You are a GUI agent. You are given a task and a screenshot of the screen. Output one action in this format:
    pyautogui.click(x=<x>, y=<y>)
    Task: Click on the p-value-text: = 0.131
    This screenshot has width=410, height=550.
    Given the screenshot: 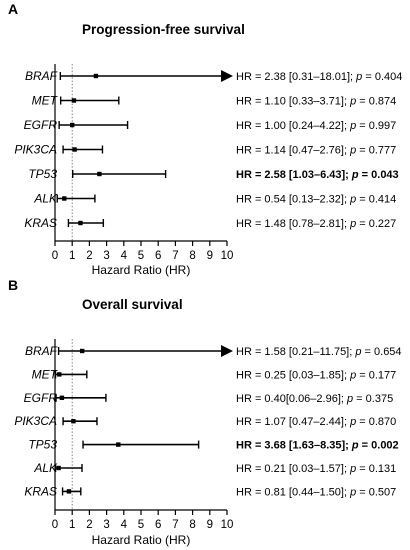 What is the action you would take?
    pyautogui.click(x=376, y=469)
    